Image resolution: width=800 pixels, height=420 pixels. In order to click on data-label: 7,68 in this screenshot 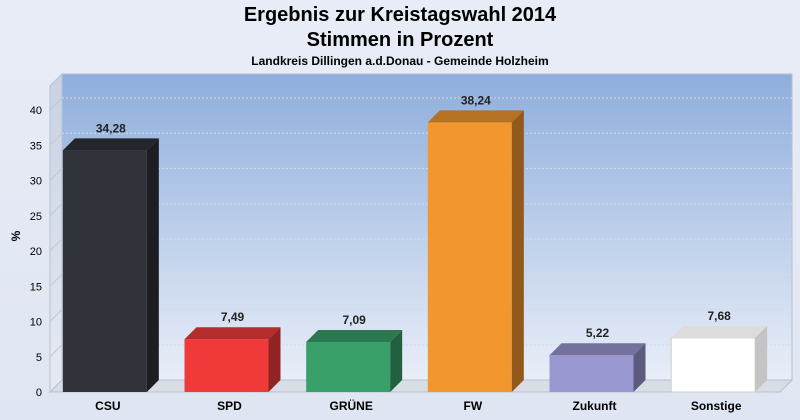, I will do `click(719, 316)`.